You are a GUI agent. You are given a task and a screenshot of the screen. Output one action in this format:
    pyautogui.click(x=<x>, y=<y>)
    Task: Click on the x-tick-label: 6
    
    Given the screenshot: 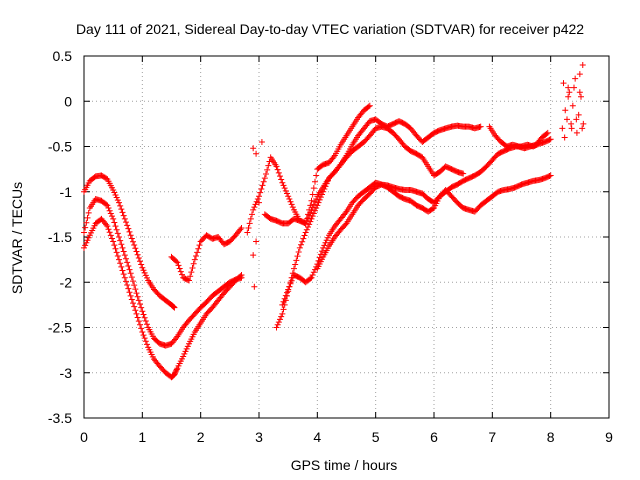 What is the action you would take?
    pyautogui.click(x=434, y=437)
    